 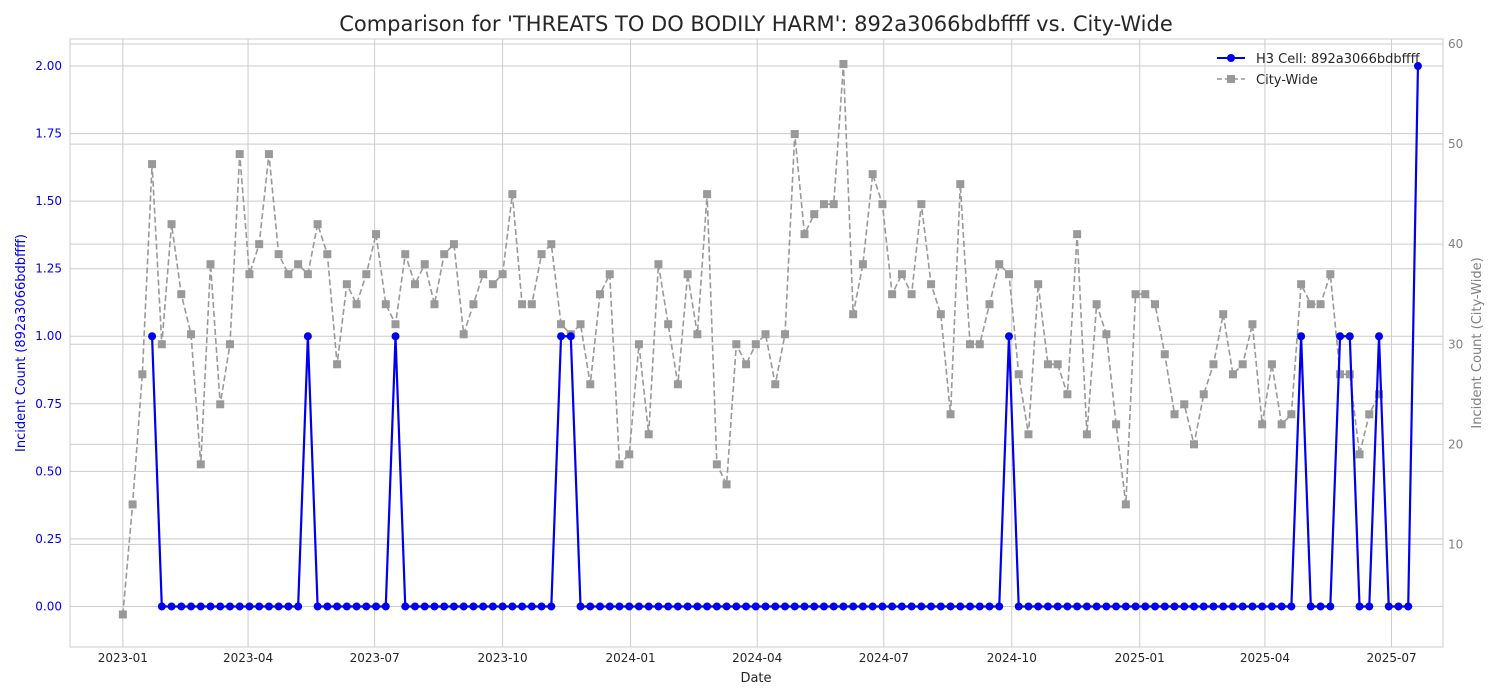 What do you see at coordinates (48, 404) in the screenshot?
I see `left-tick-label: 0.75` at bounding box center [48, 404].